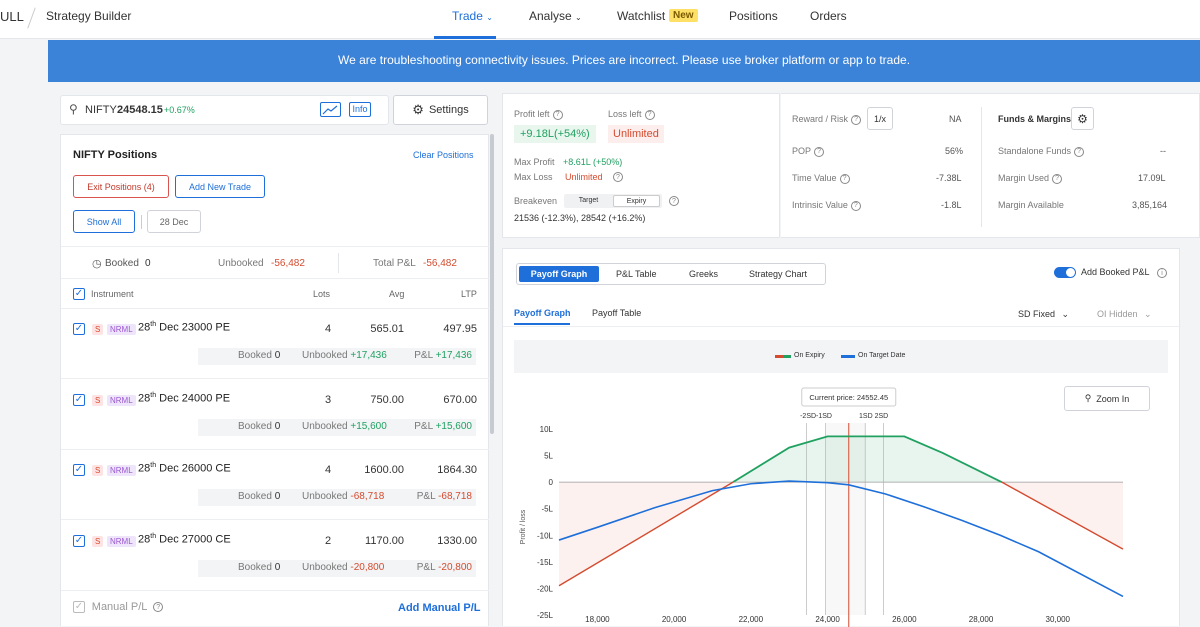 The height and width of the screenshot is (627, 1200). What do you see at coordinates (588, 200) in the screenshot?
I see `target-toggle: Target` at bounding box center [588, 200].